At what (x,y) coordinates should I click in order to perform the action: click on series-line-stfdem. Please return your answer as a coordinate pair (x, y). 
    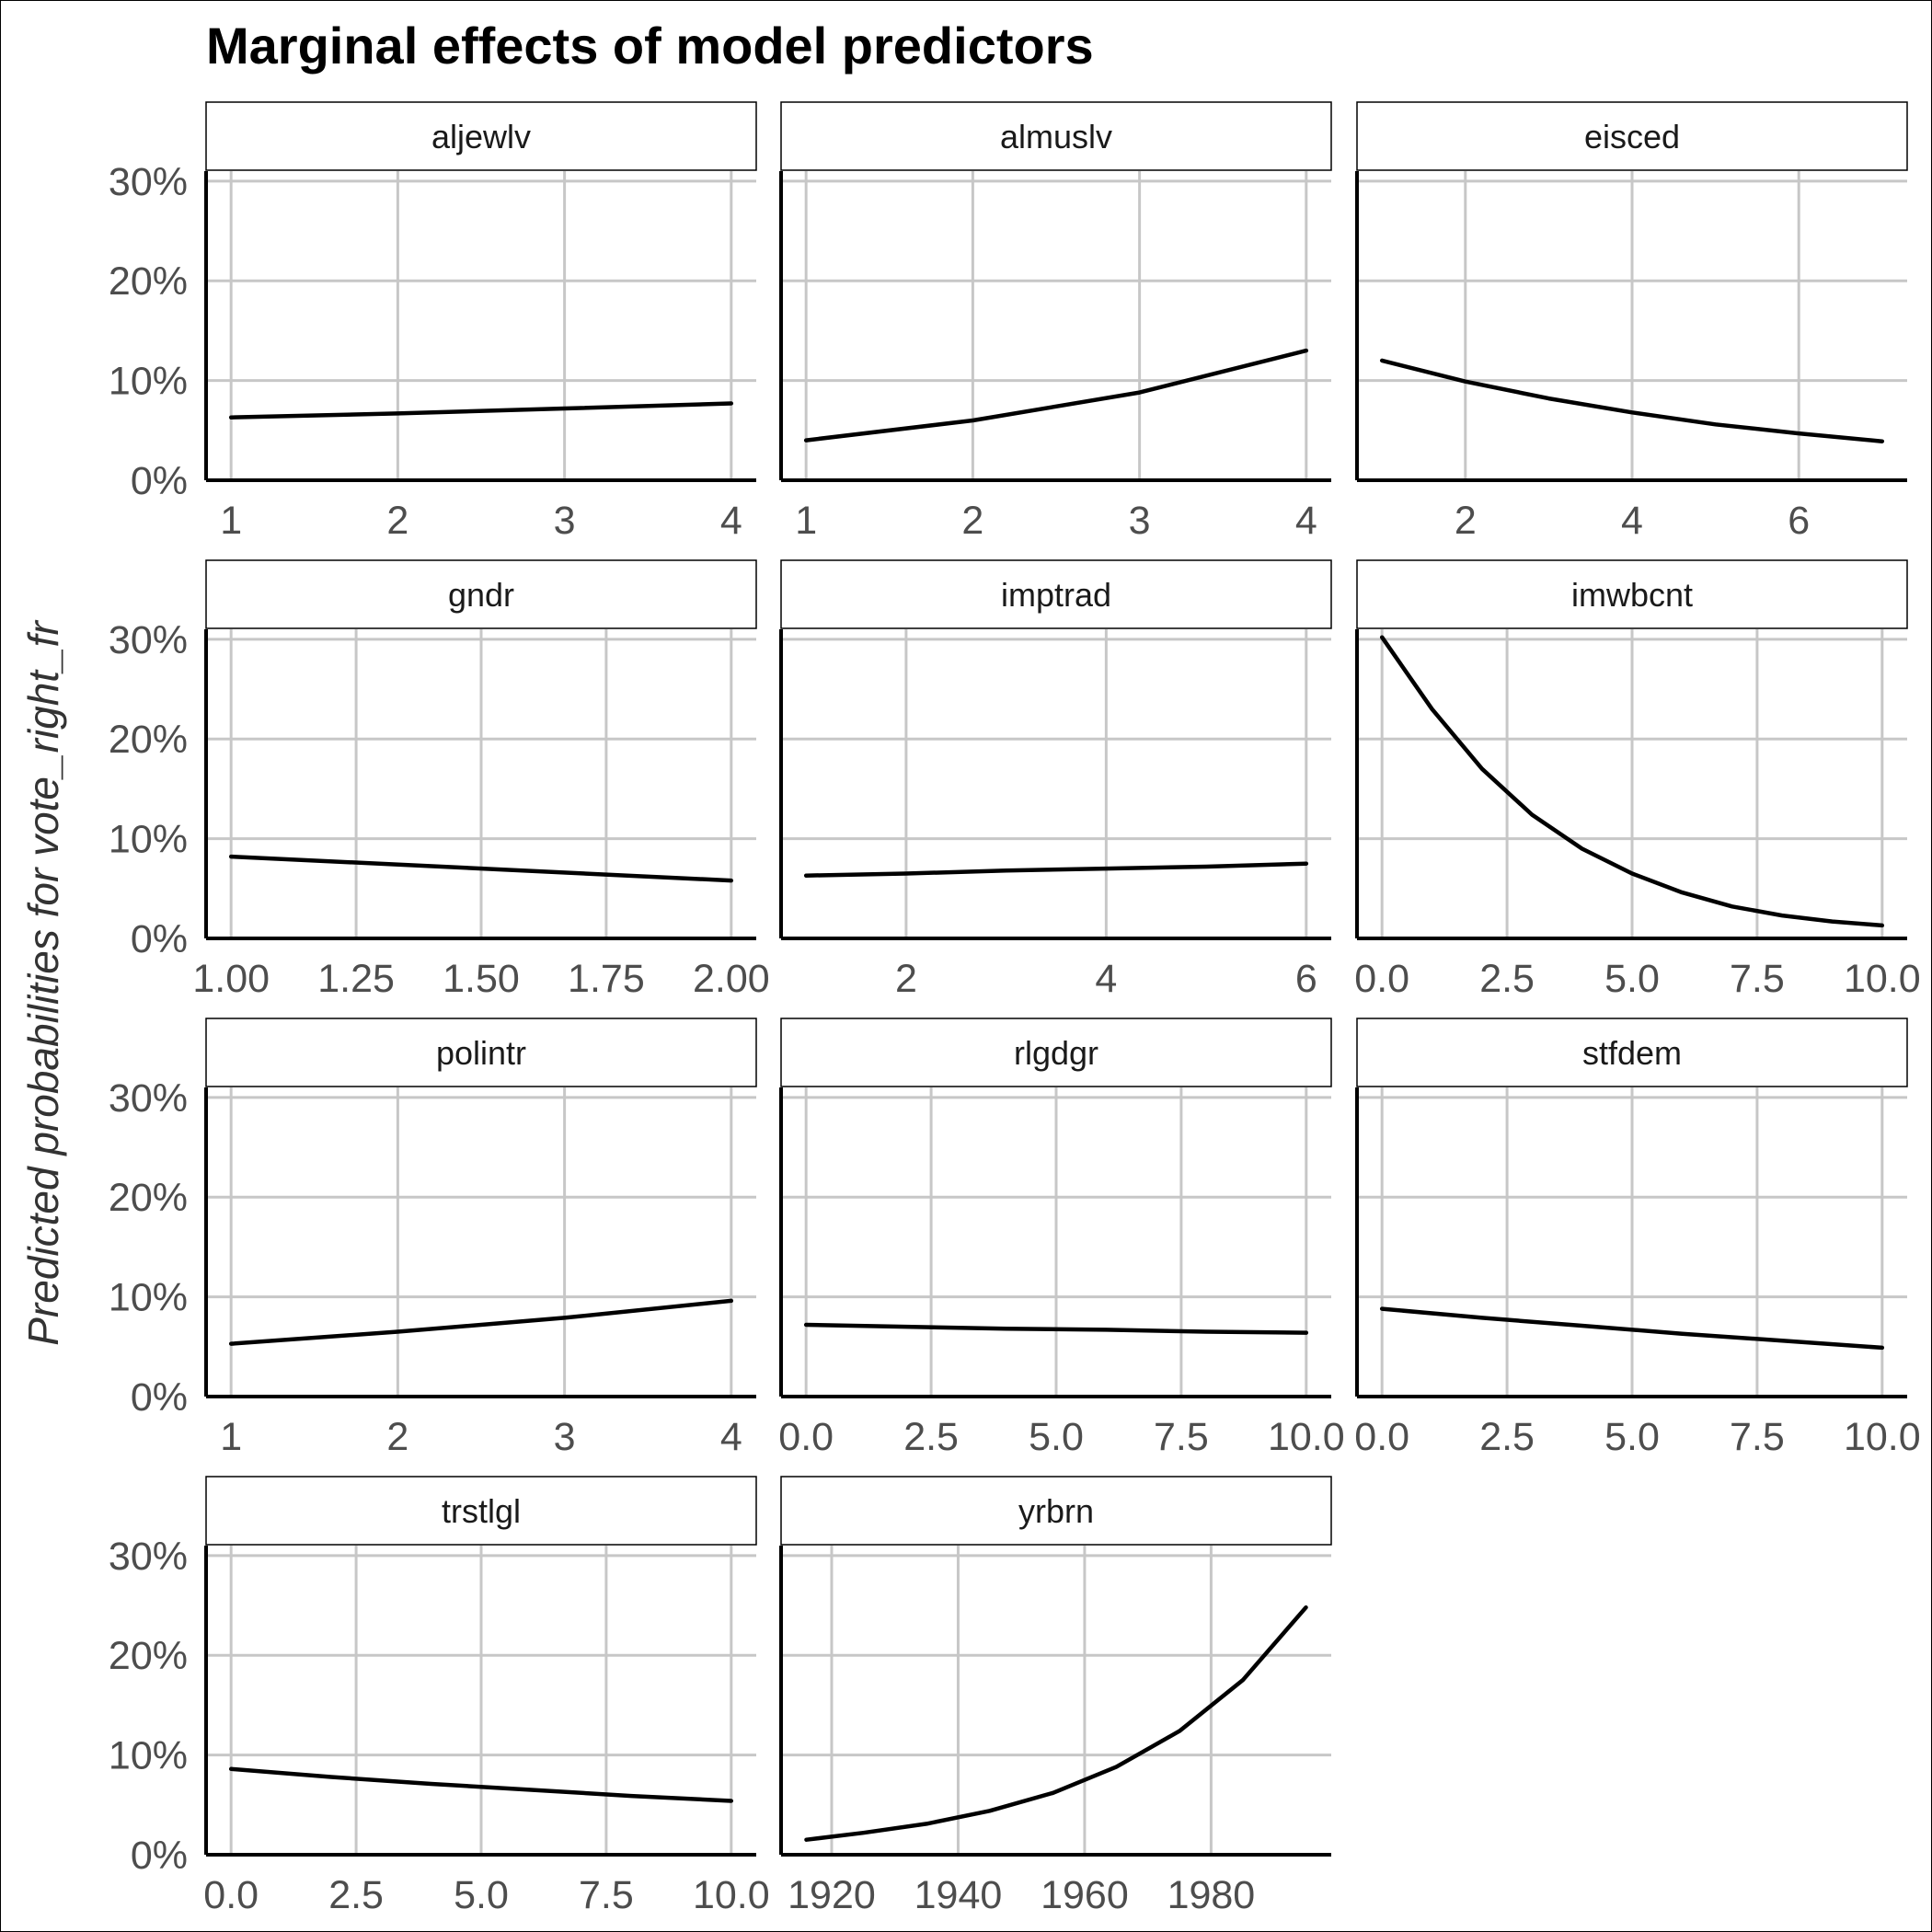
    Looking at the image, I should click on (1632, 1328).